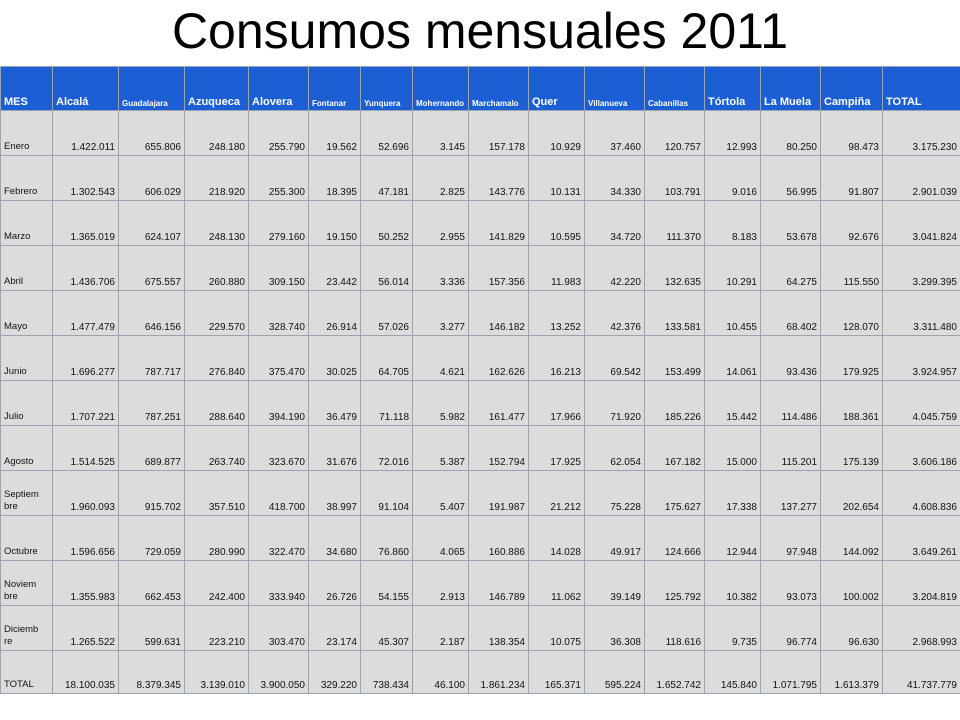 The image size is (960, 720). Describe the element at coordinates (216, 403) in the screenshot. I see `value-cell: 288.640` at that location.